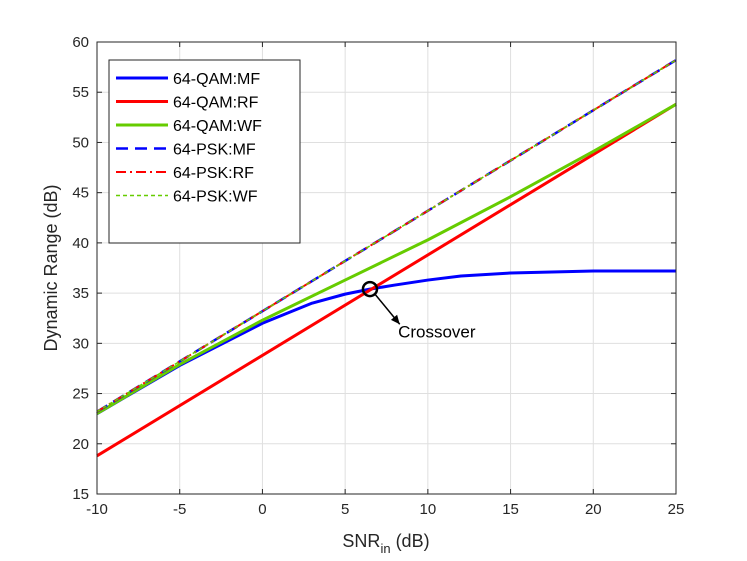 The image size is (747, 561). What do you see at coordinates (216, 79) in the screenshot?
I see `legend-label-1: 64-QAM:MF` at bounding box center [216, 79].